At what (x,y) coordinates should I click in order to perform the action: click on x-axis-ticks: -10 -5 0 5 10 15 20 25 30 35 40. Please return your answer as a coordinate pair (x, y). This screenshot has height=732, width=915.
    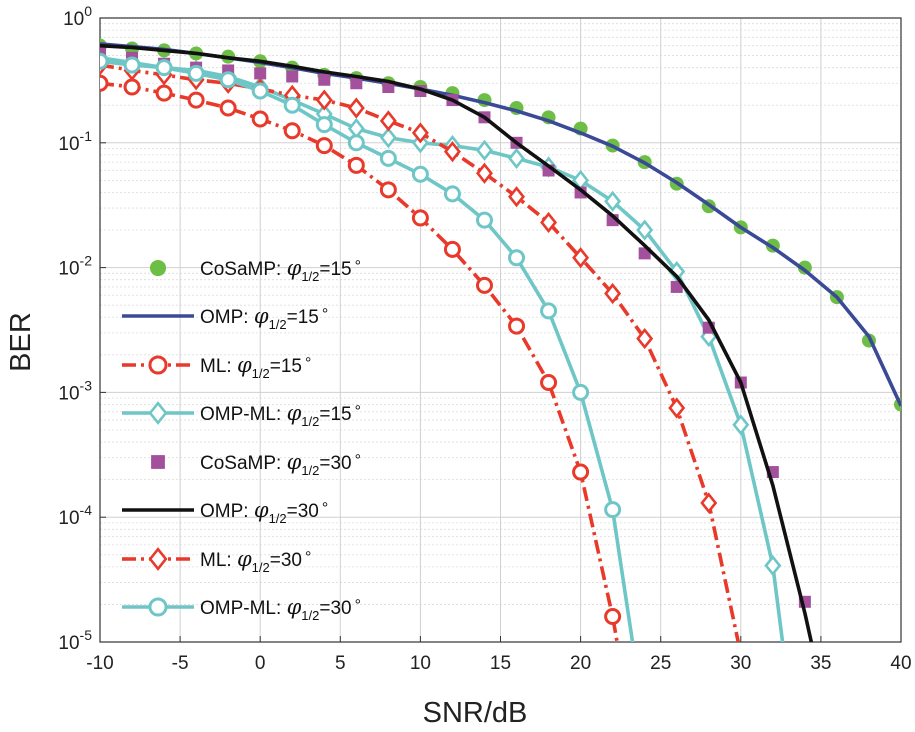
    Looking at the image, I should click on (499, 655).